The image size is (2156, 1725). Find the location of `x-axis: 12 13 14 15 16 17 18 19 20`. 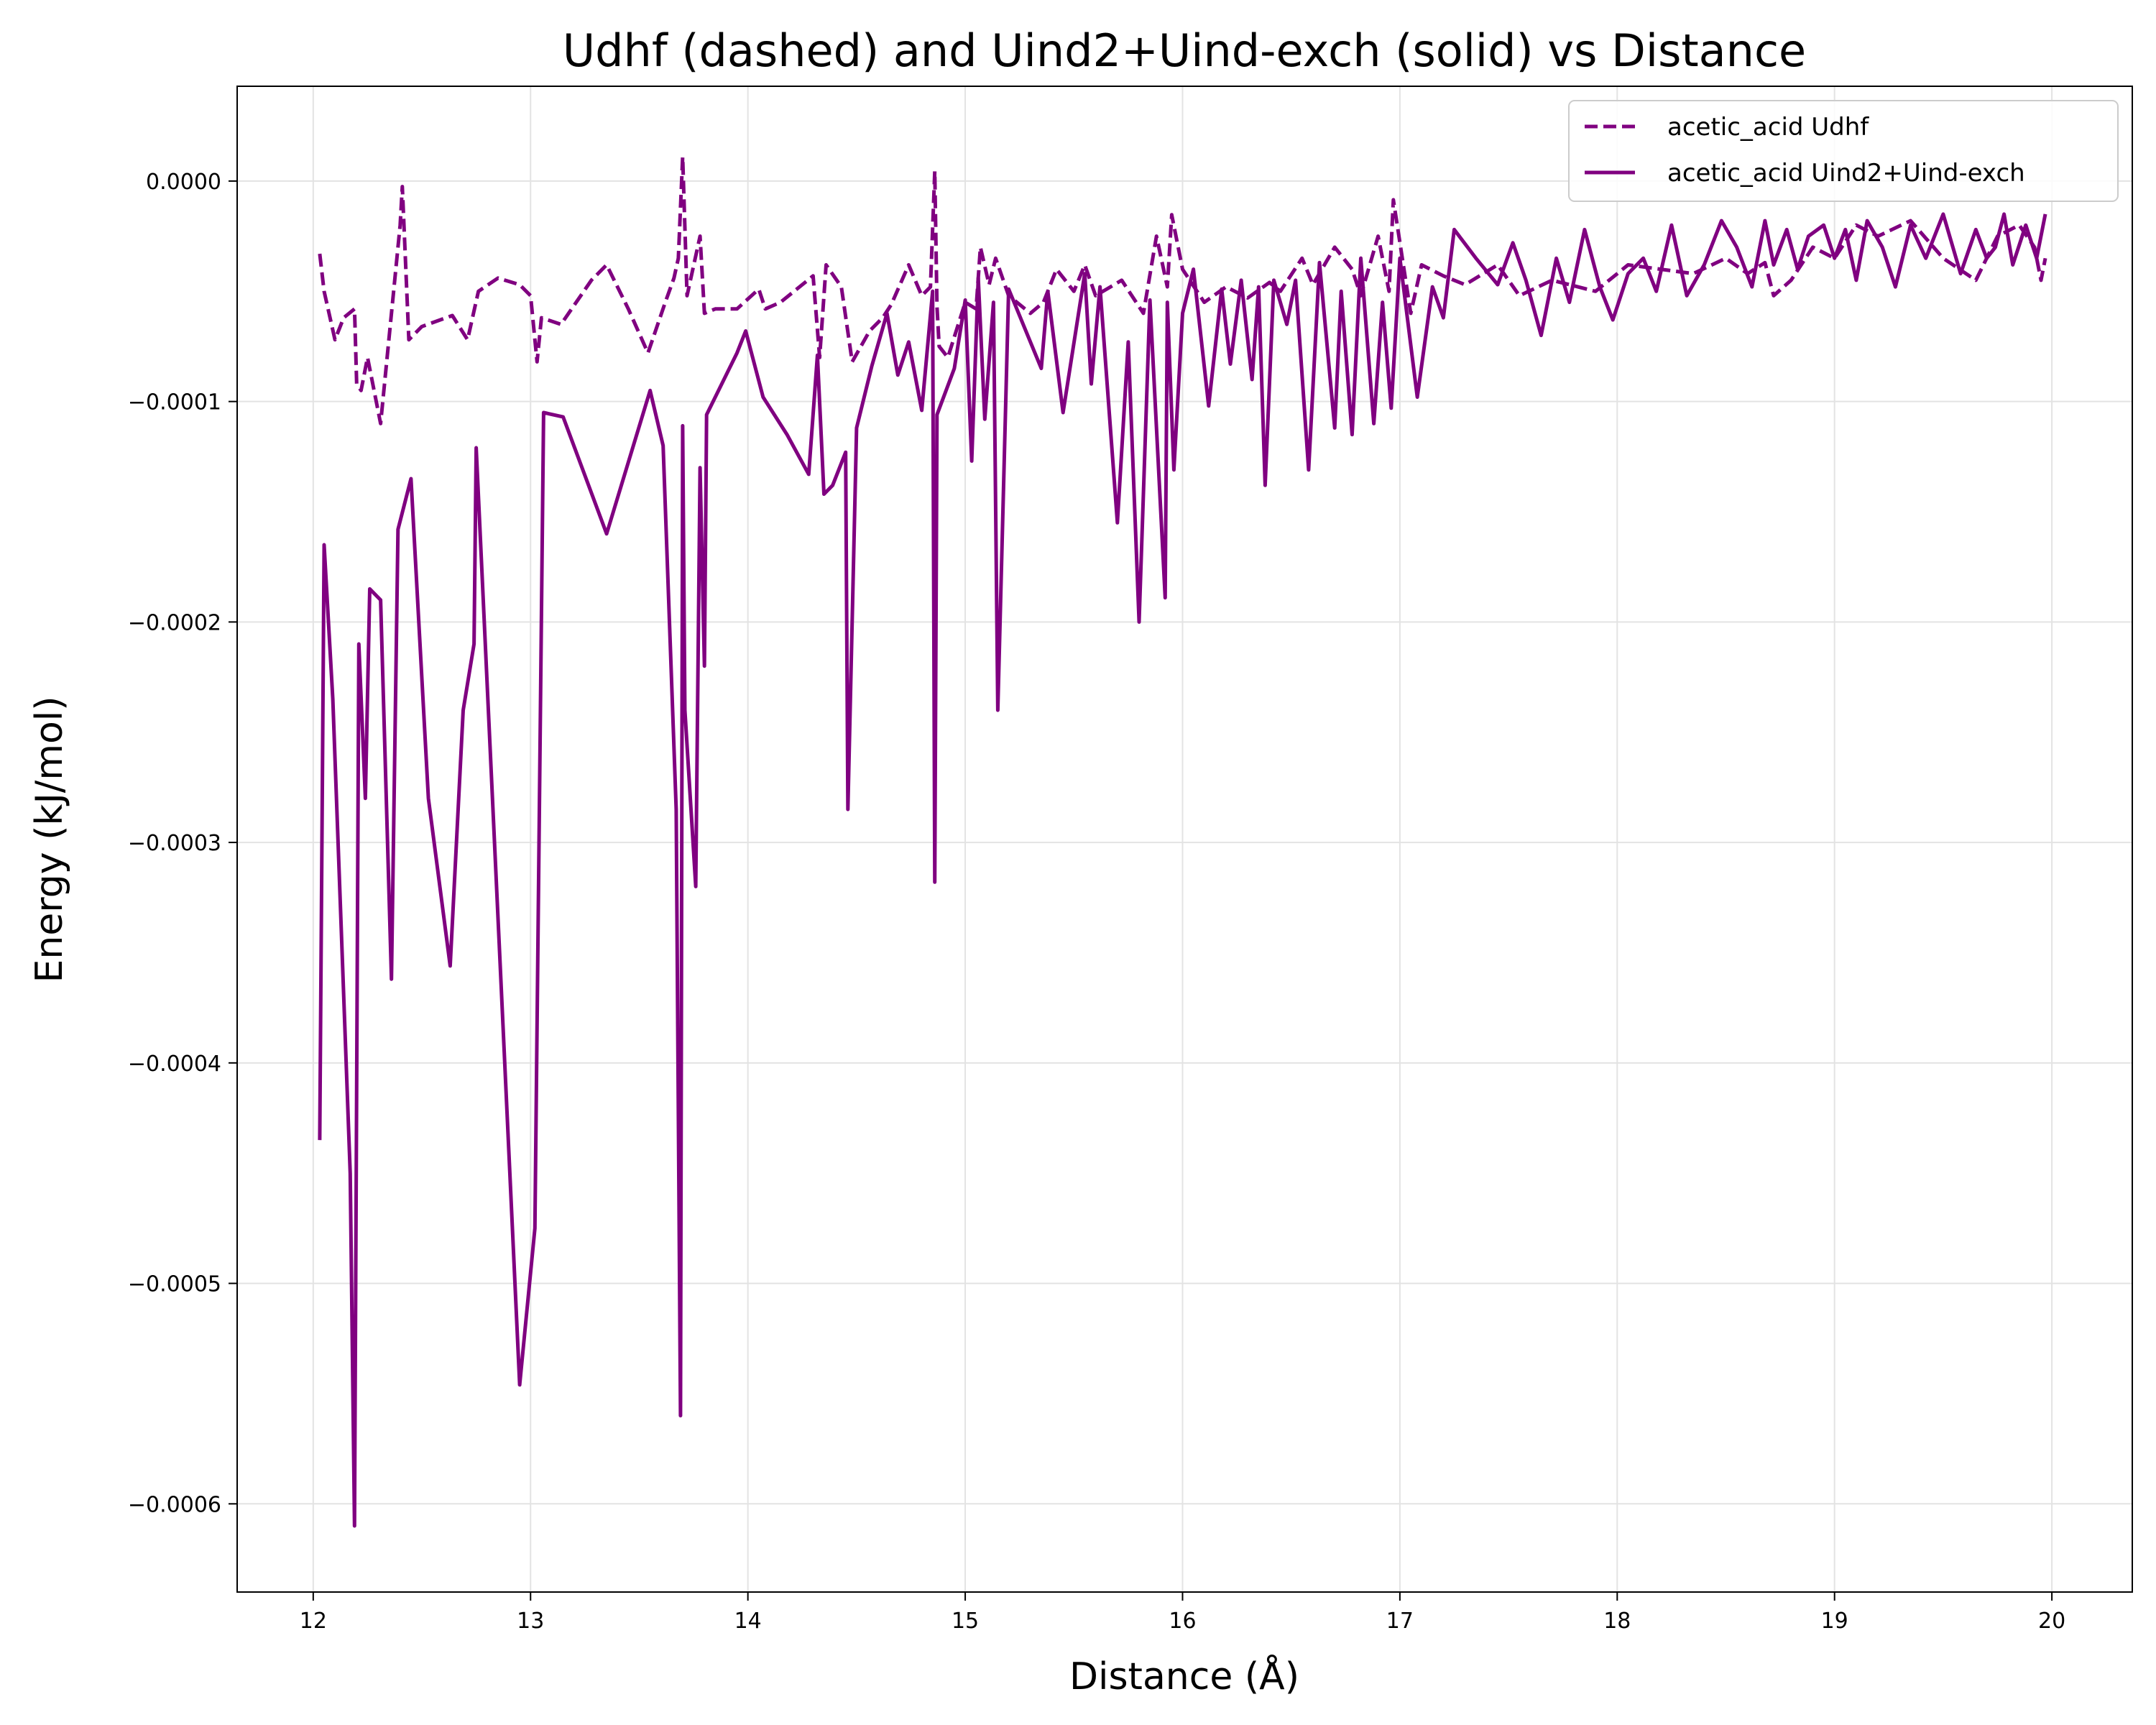

x-axis: 12 13 14 15 16 17 18 19 20 is located at coordinates (1182, 1613).